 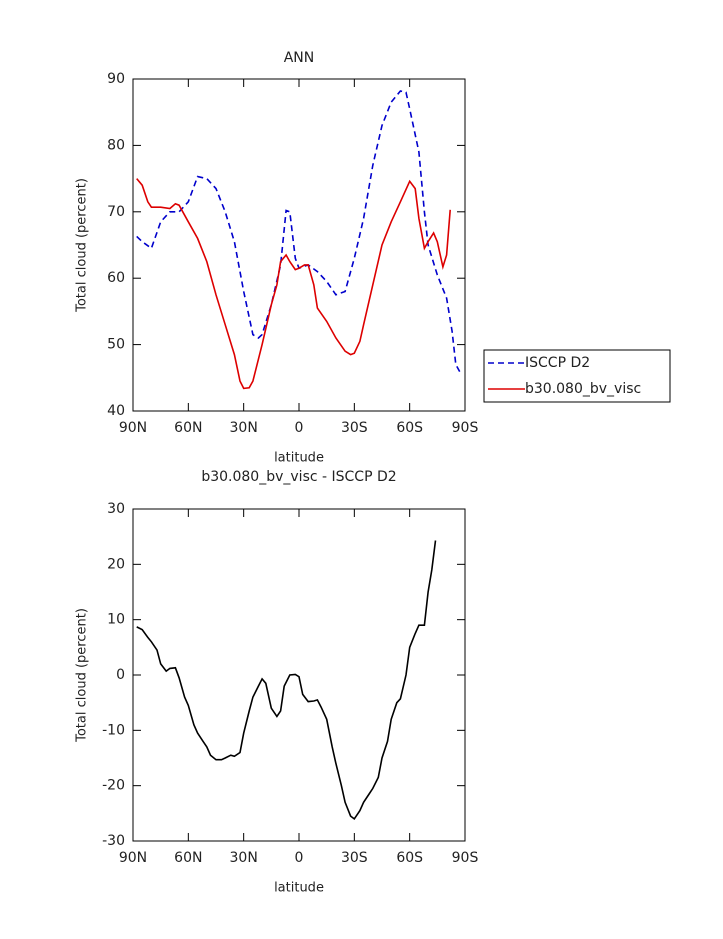 I want to click on y-tick-label: 0, so click(x=120, y=675).